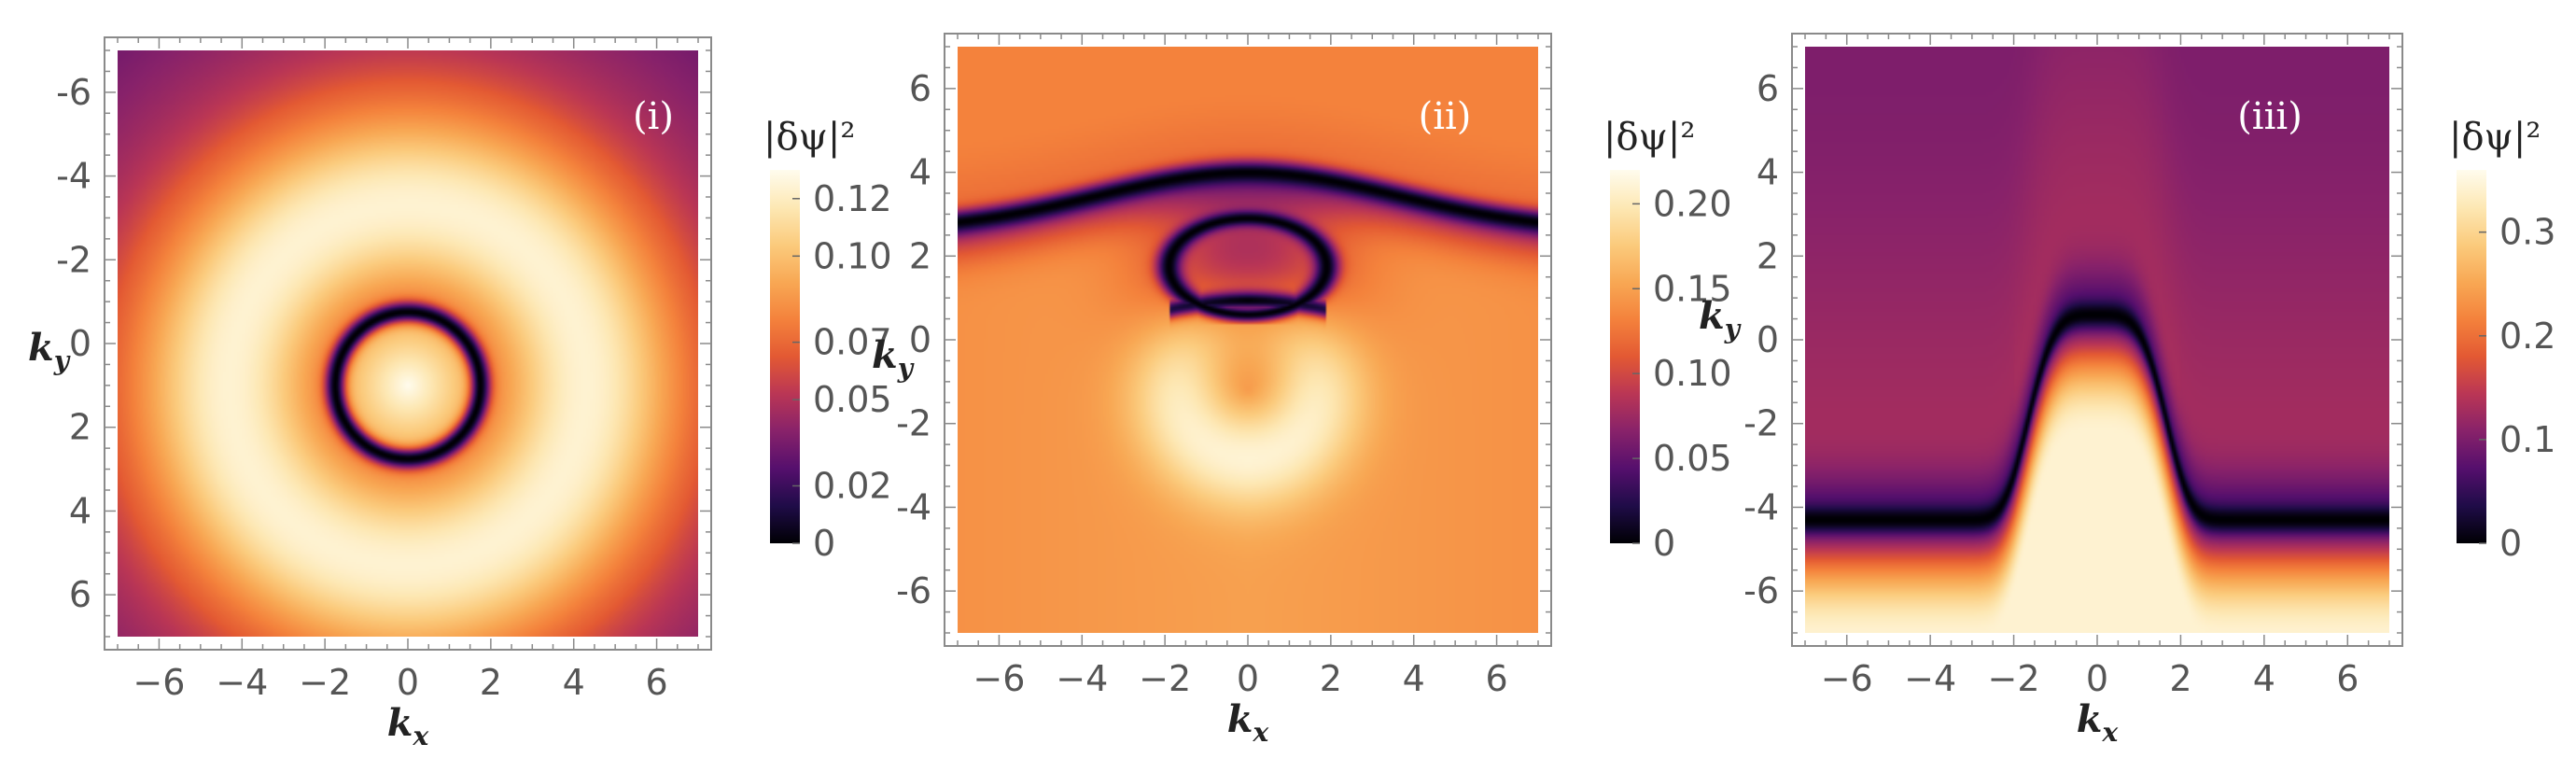  I want to click on panel-label: (ii), so click(1445, 117).